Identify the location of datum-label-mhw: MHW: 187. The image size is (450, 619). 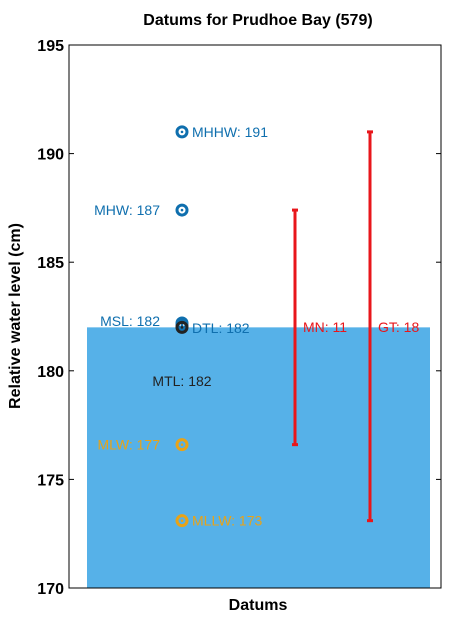
(127, 210).